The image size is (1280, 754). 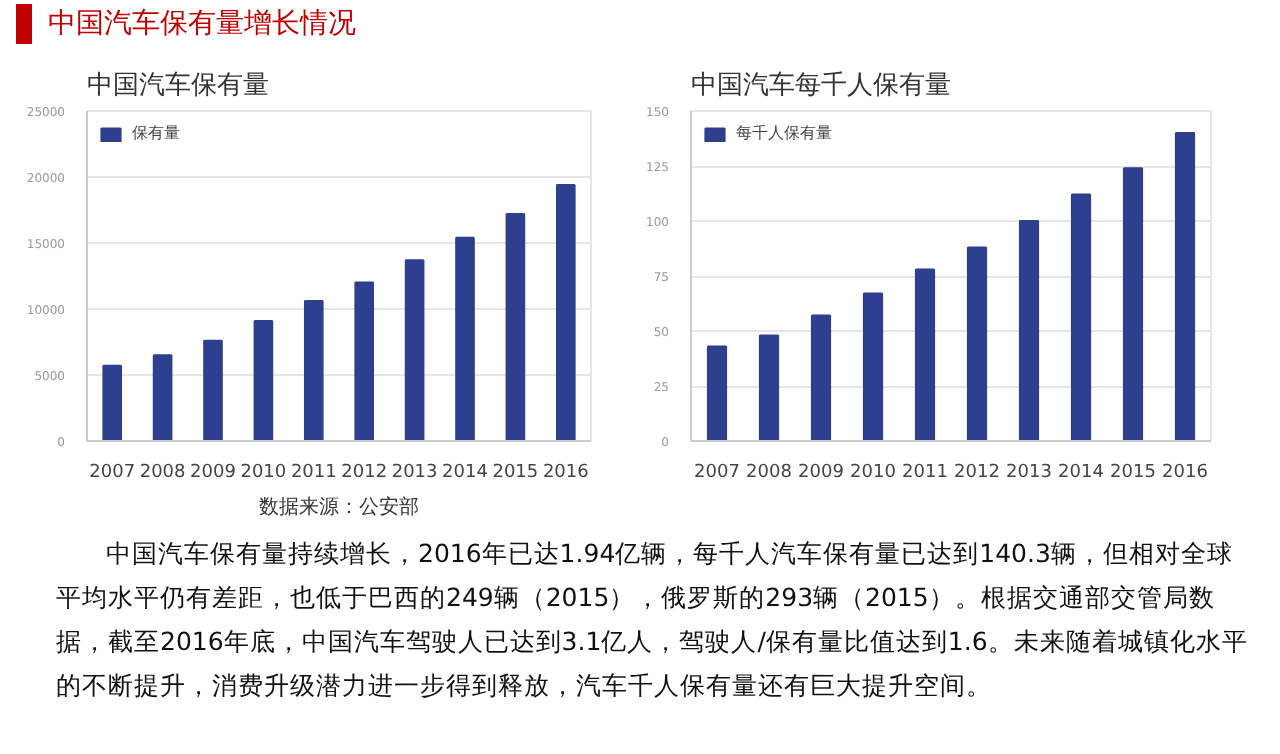 I want to click on chart-title: 中国汽车每千人保有量, so click(x=821, y=86).